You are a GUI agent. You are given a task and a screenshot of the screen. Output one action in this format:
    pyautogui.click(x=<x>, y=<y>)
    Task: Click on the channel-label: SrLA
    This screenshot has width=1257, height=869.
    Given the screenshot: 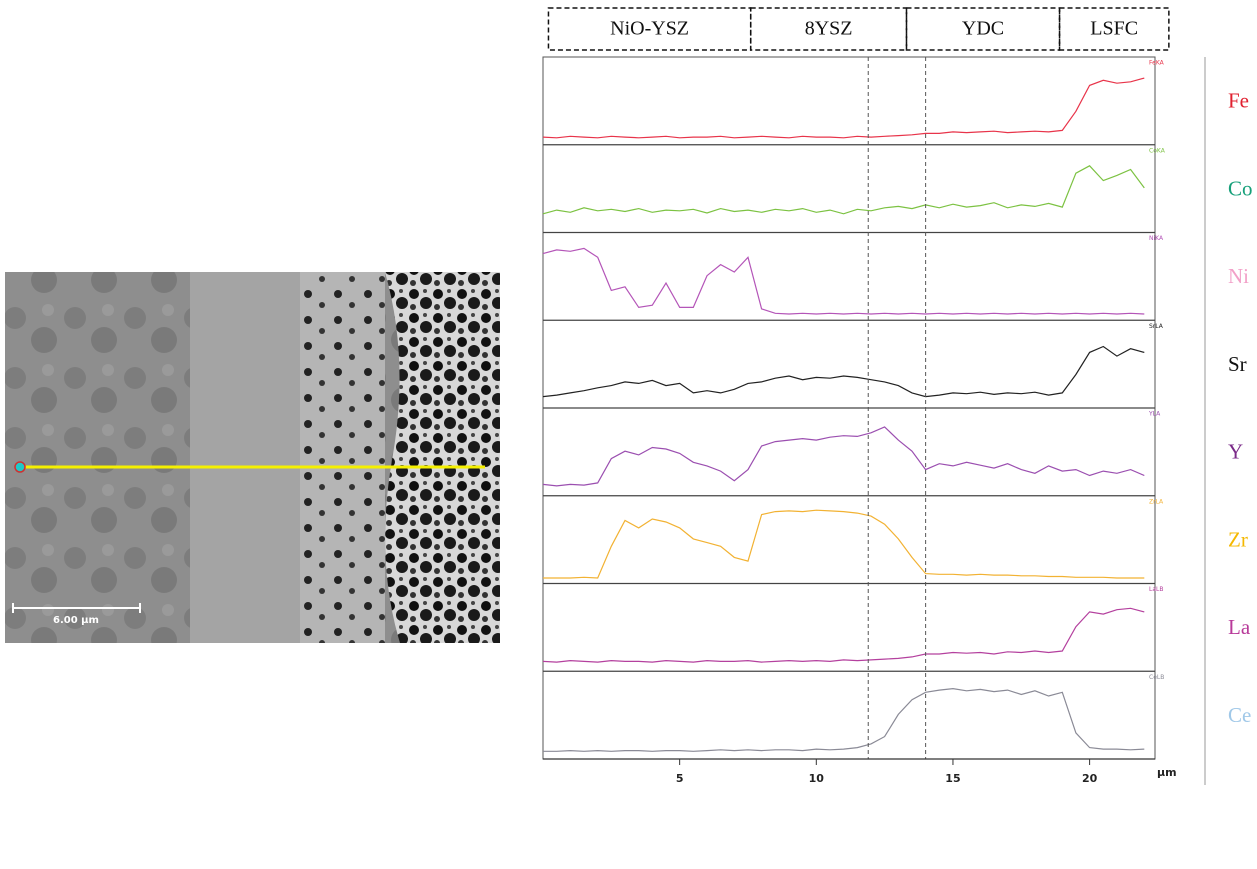 What is the action you would take?
    pyautogui.click(x=1156, y=326)
    